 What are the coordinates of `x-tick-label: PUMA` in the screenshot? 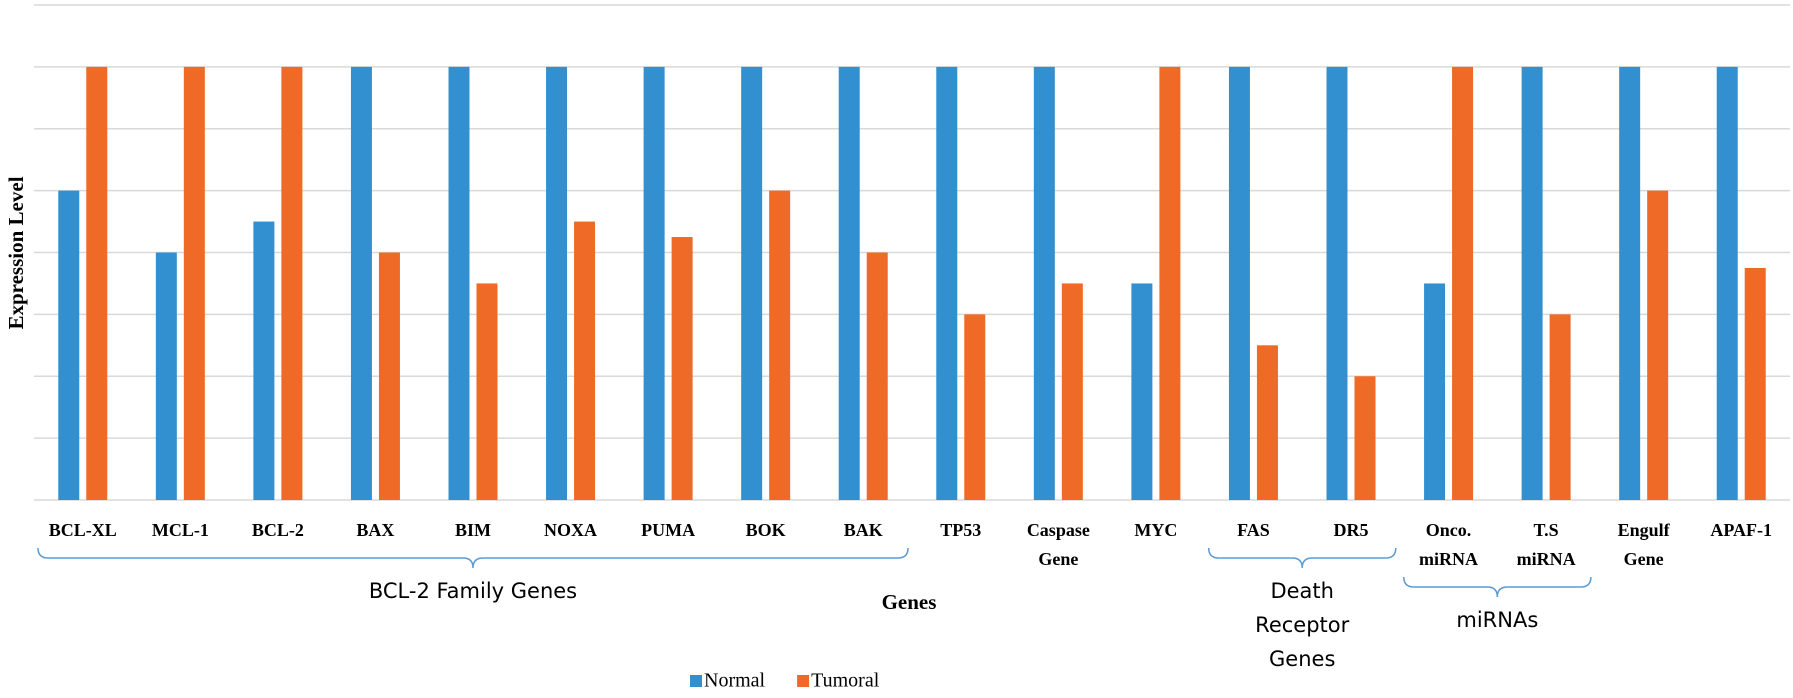 It's located at (668, 530).